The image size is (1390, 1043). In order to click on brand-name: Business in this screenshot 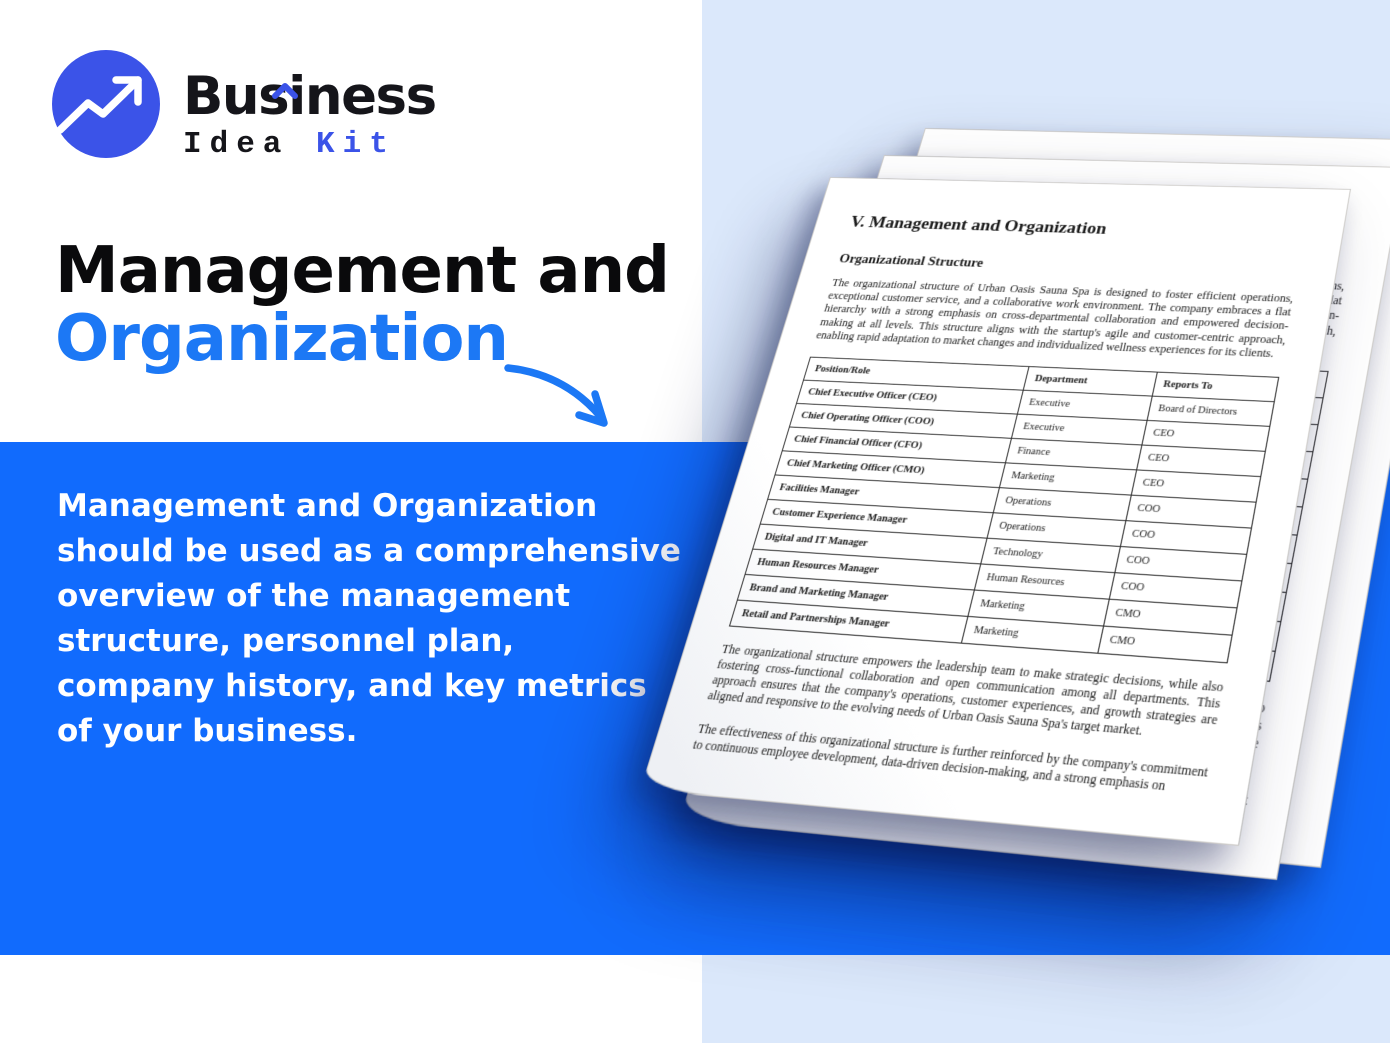, I will do `click(310, 96)`.